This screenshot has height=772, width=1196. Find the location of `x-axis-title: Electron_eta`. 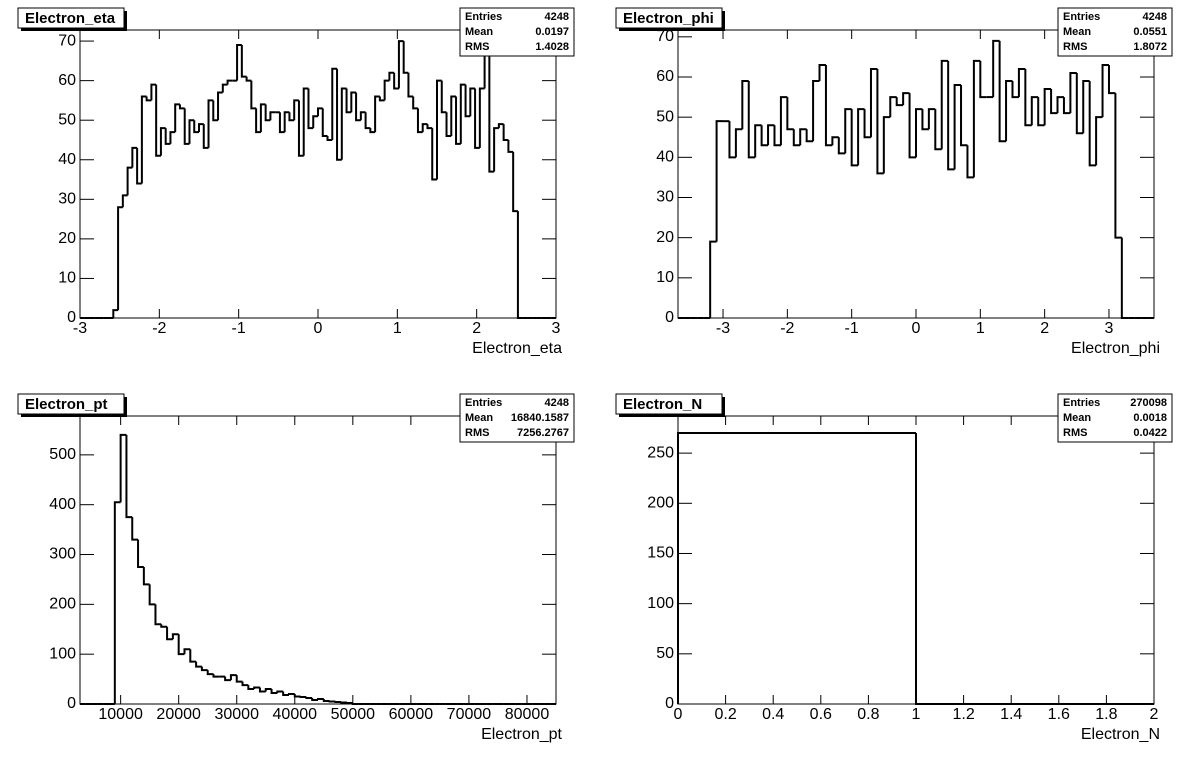

x-axis-title: Electron_eta is located at coordinates (517, 348).